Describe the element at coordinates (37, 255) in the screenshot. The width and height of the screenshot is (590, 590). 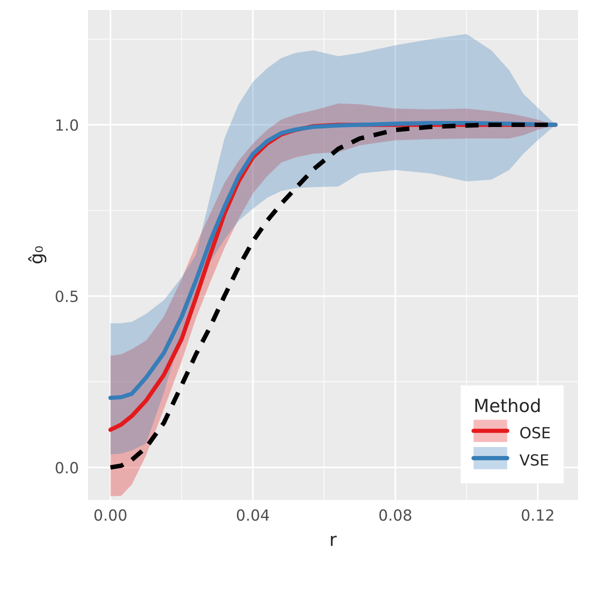
I see `y-axis-title: ĝ₀` at that location.